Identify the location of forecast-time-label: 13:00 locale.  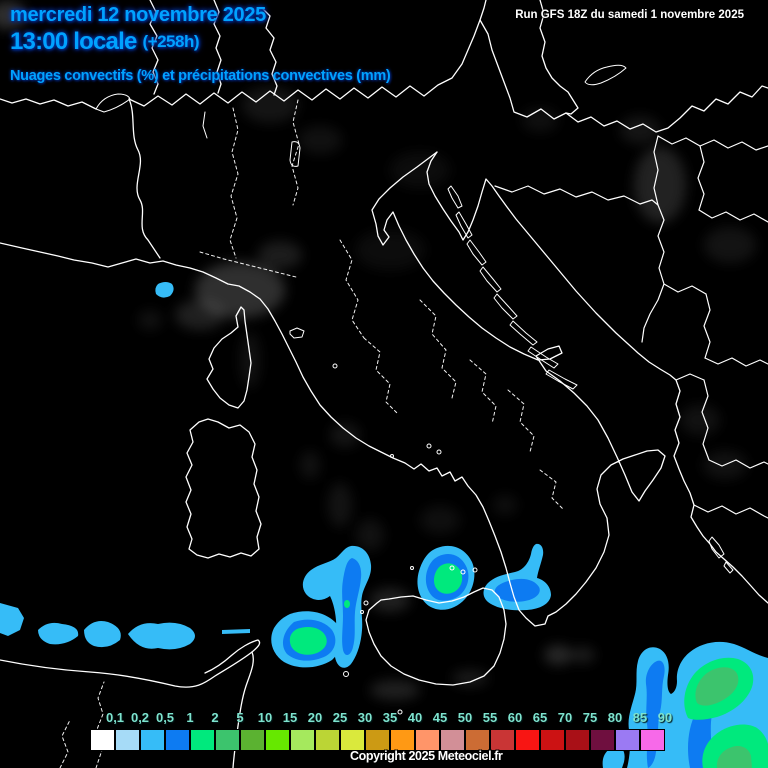
(73, 41).